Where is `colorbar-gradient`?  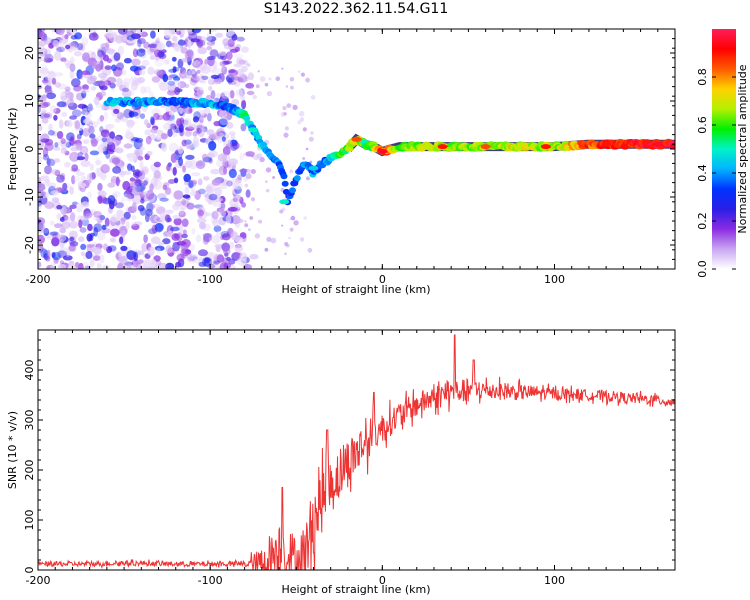 colorbar-gradient is located at coordinates (724, 149).